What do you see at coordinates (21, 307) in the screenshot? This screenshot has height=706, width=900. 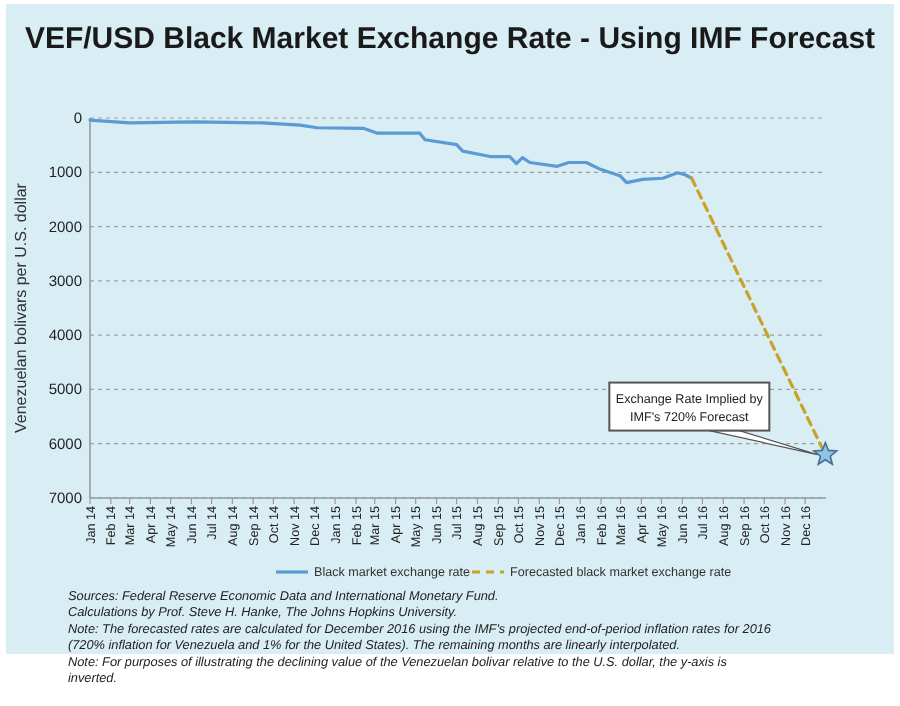 I see `y-axis-title: Venezuelan bolivars per U.S. dollar` at bounding box center [21, 307].